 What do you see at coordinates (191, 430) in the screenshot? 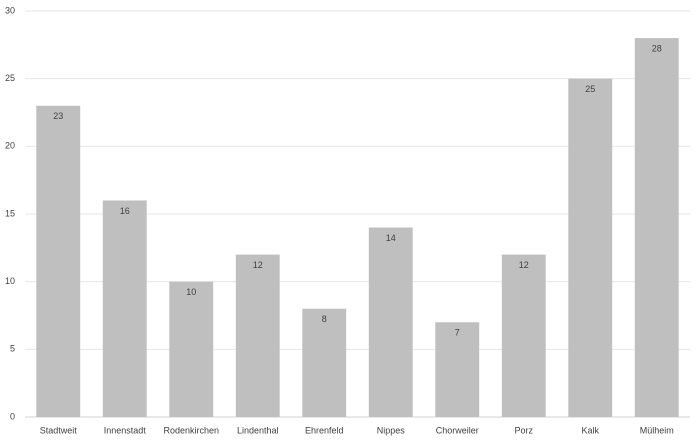
I see `x-tick-label: Rodenkirchen` at bounding box center [191, 430].